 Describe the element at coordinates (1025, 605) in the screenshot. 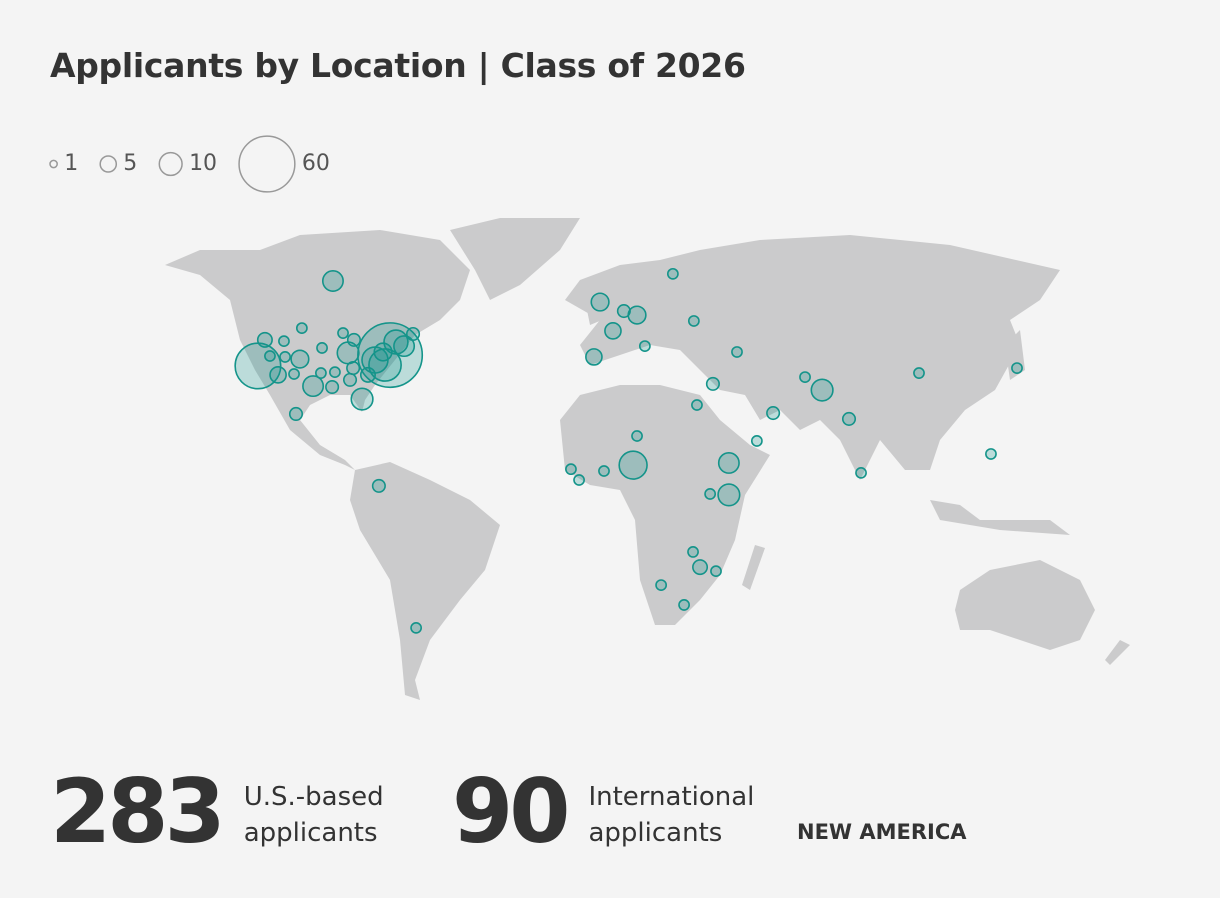

I see `australia` at that location.